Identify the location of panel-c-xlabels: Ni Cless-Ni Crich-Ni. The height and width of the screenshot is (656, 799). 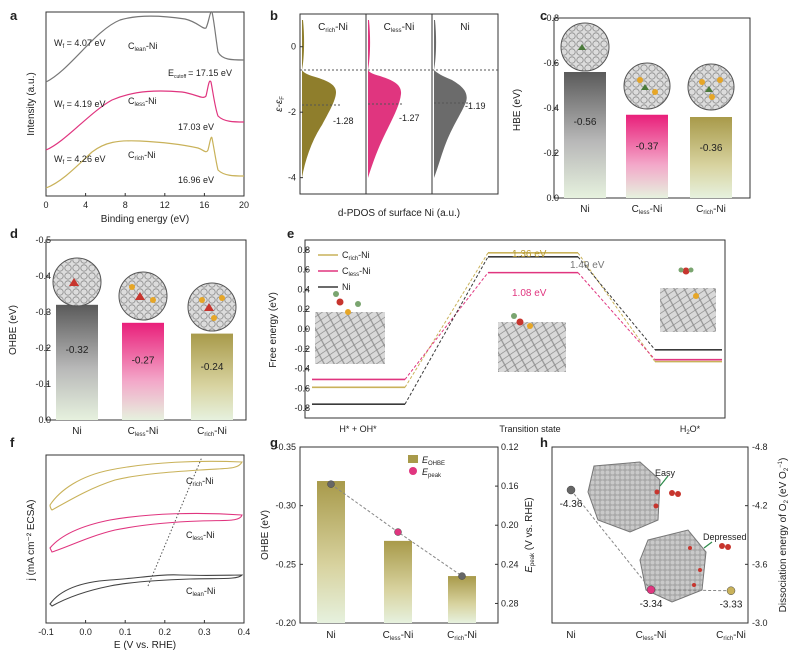
(653, 210).